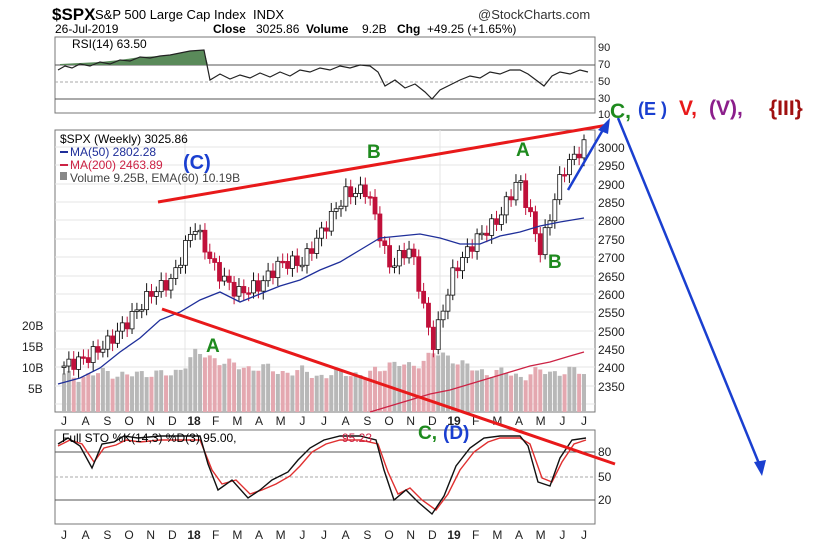  What do you see at coordinates (523, 150) in the screenshot?
I see `label-a-2: A` at bounding box center [523, 150].